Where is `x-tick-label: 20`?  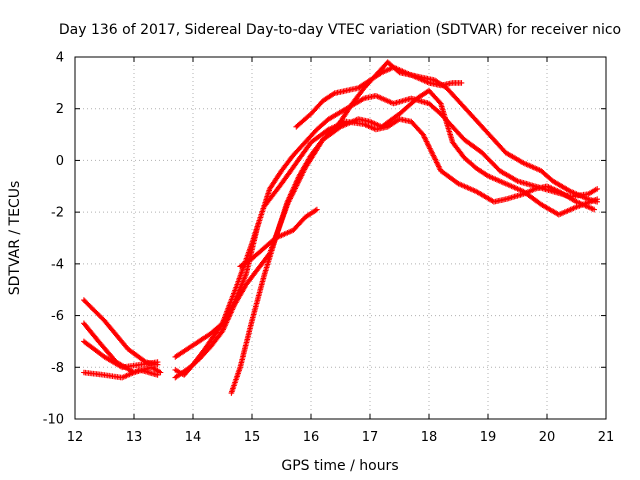 x-tick-label: 20 is located at coordinates (547, 437).